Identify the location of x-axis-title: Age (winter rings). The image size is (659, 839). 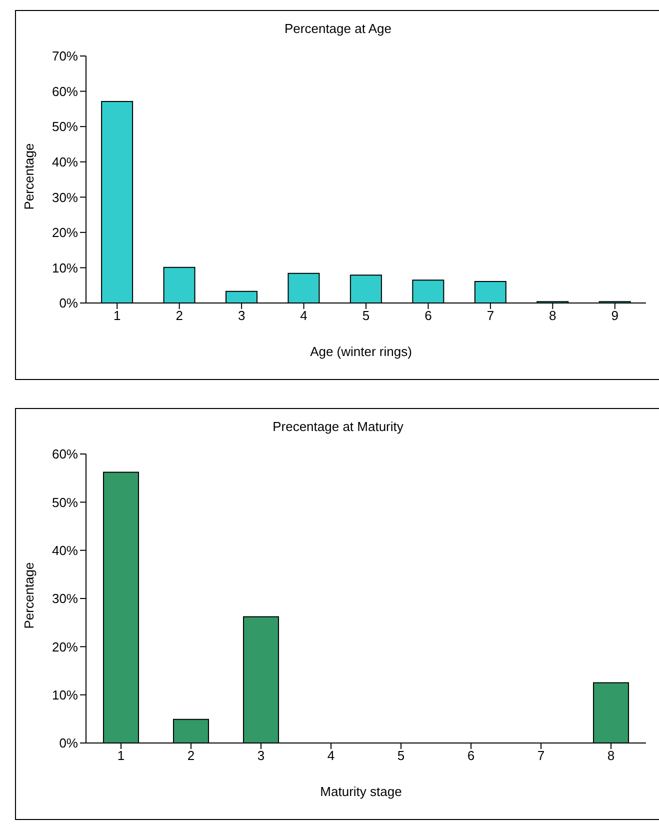
(361, 351).